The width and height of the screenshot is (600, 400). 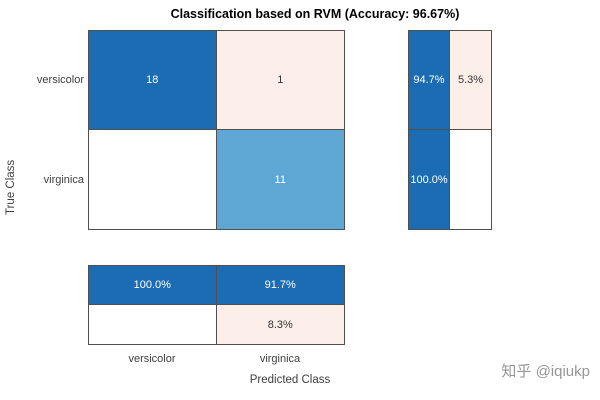 I want to click on y-axis-label: True Class, so click(x=11, y=187).